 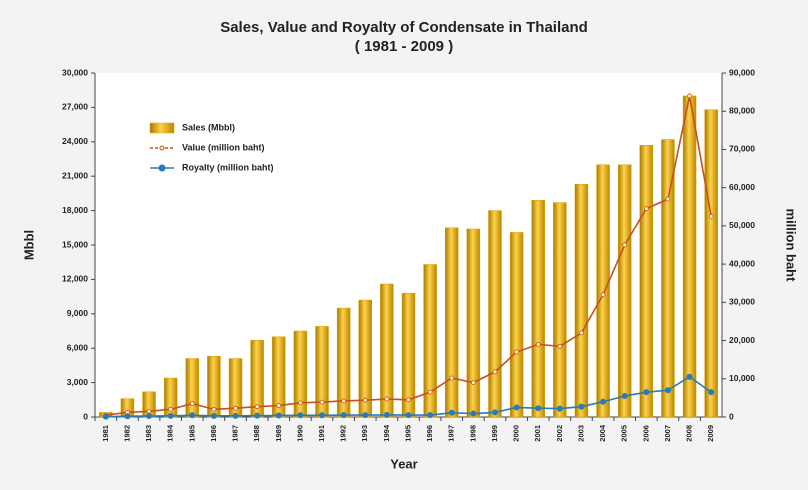 I want to click on legend-label: Sales (Mbbl), so click(x=208, y=127).